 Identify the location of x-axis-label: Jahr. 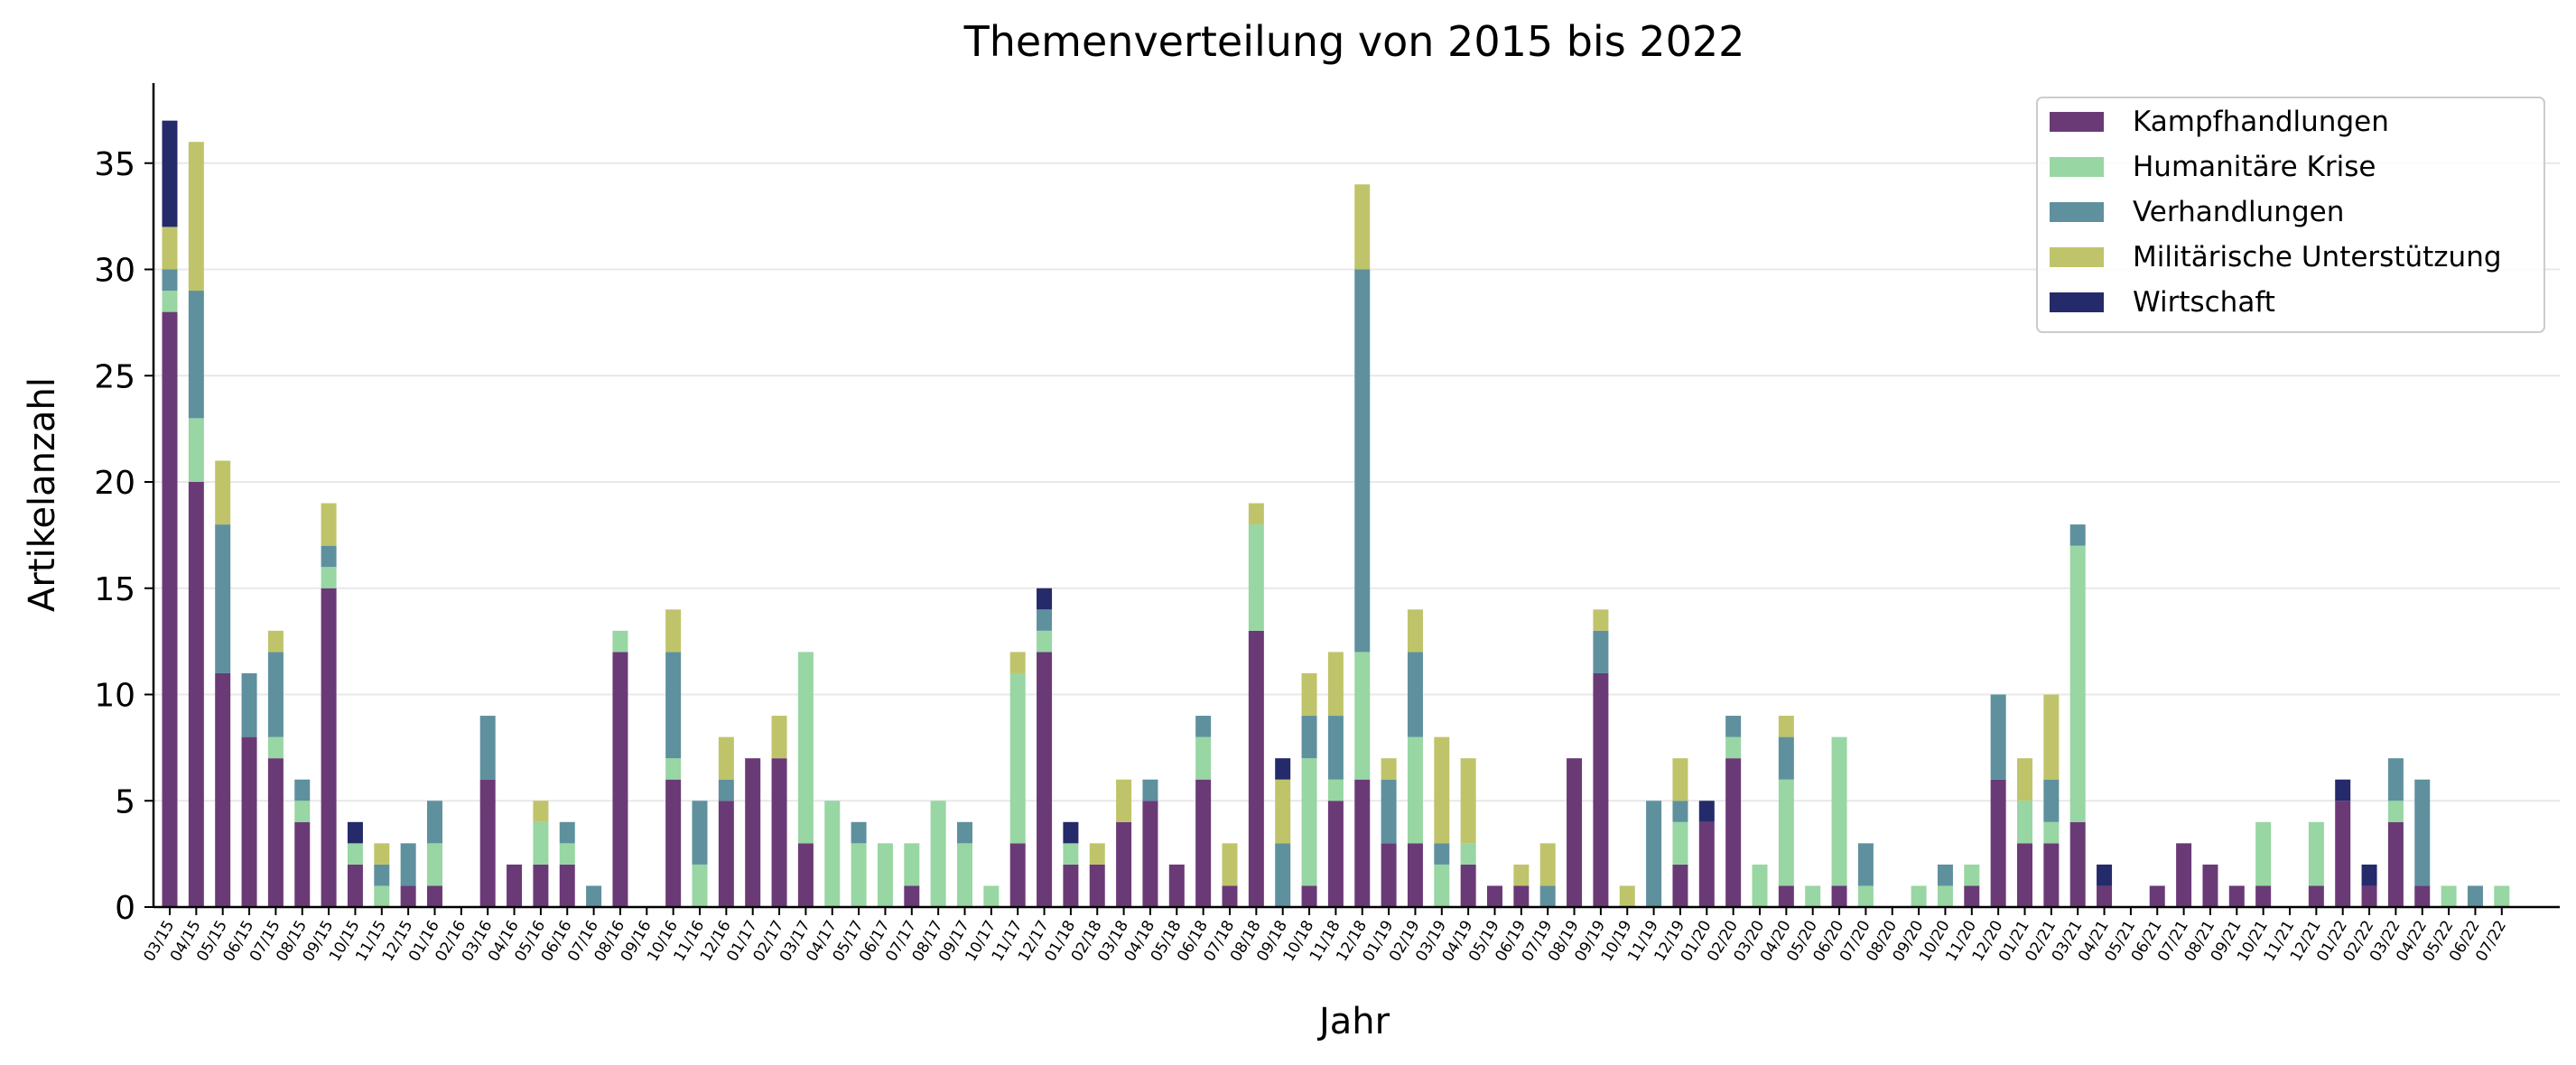
(1353, 1022).